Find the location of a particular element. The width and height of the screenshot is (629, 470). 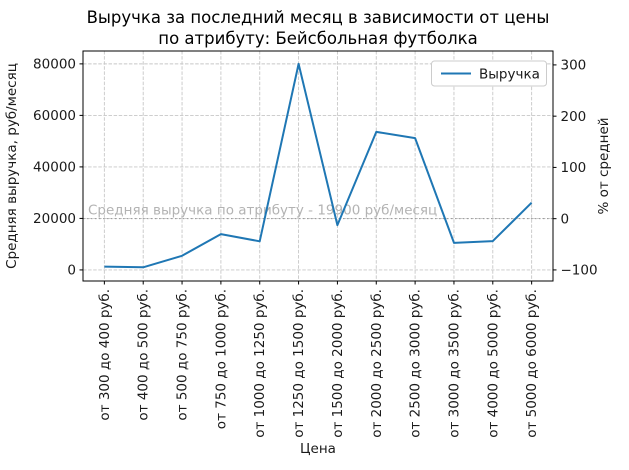

x-tick-label: от 400 до 500 руб. is located at coordinates (144, 355).